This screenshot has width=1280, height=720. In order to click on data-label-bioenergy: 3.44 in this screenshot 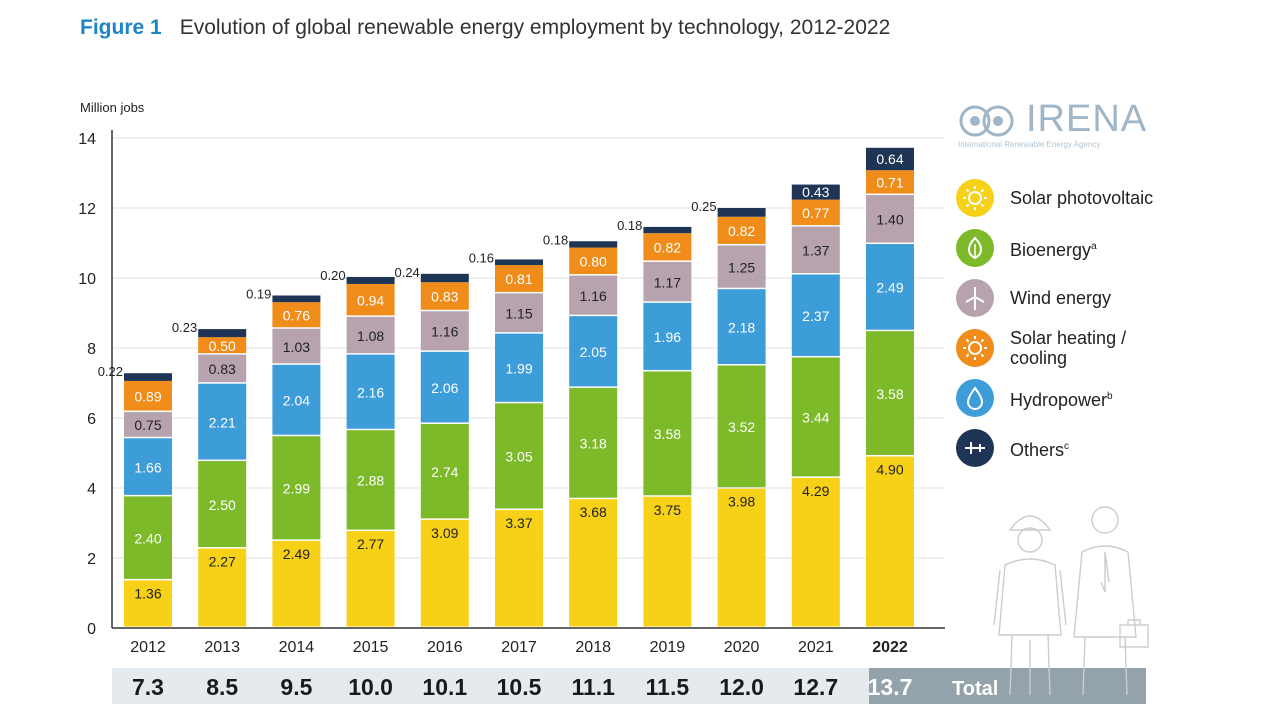, I will do `click(815, 418)`.